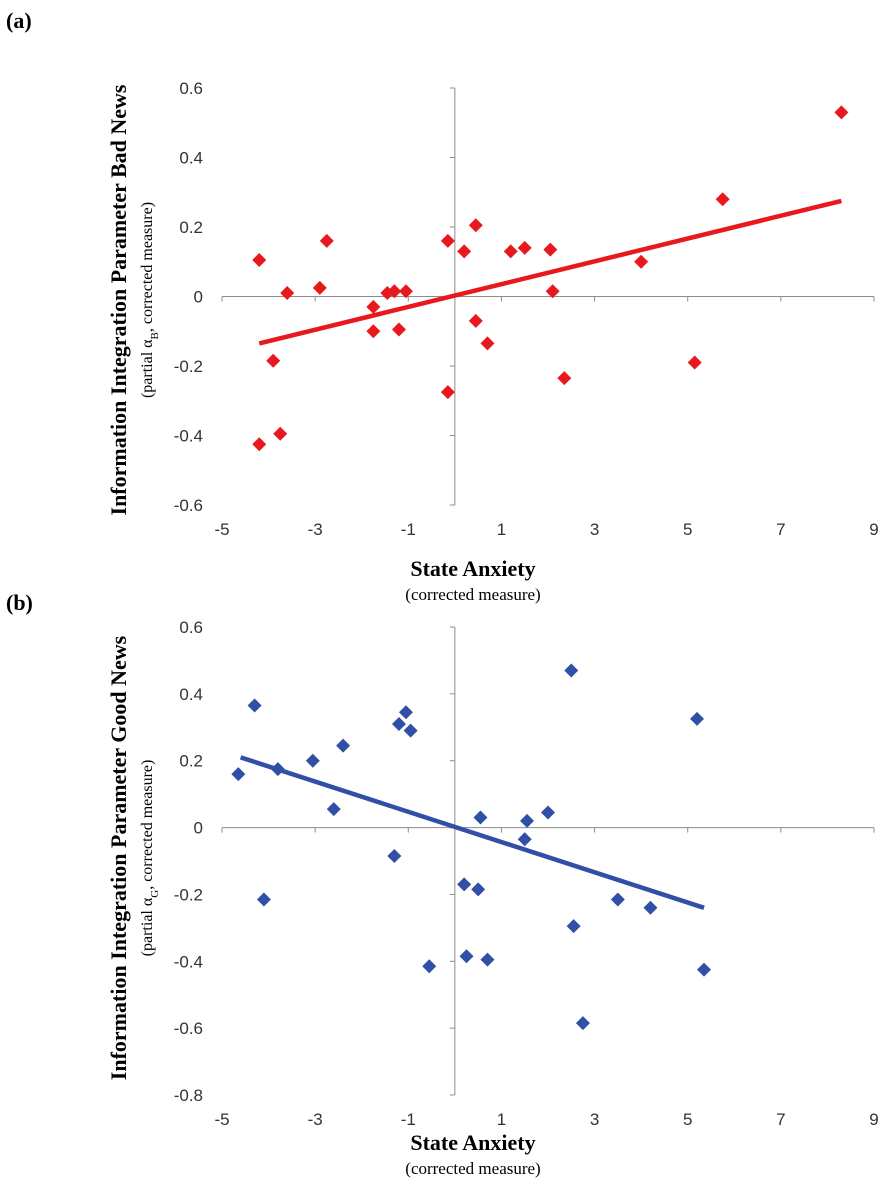  I want to click on y-tick-label-a: 0, so click(198, 297).